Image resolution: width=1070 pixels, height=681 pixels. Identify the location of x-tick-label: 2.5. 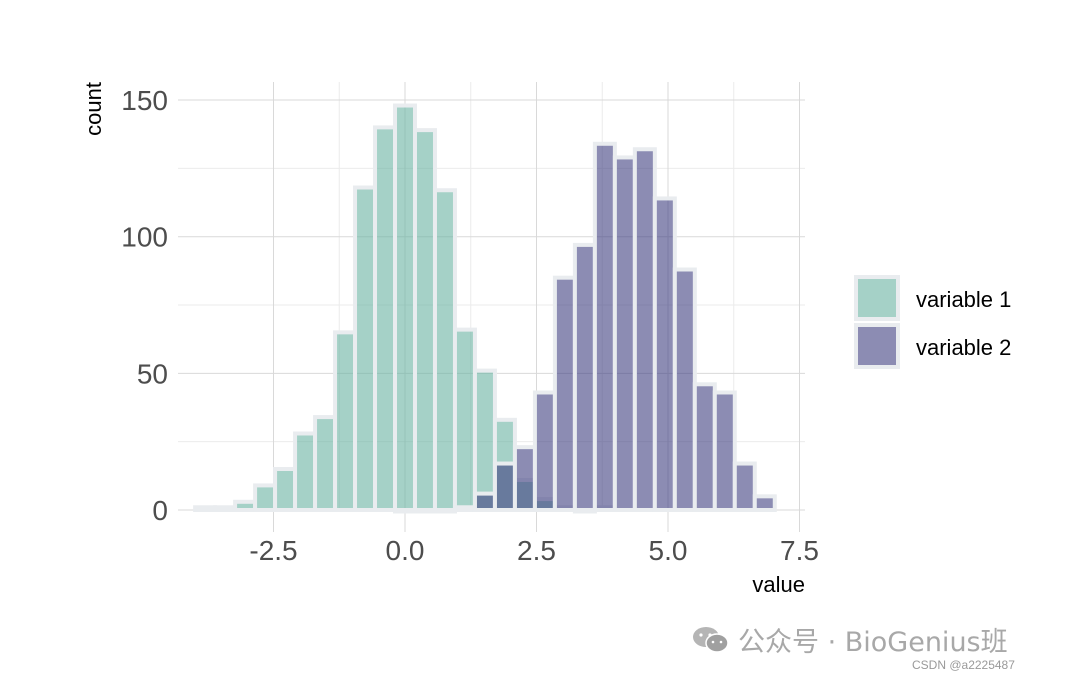
(536, 550).